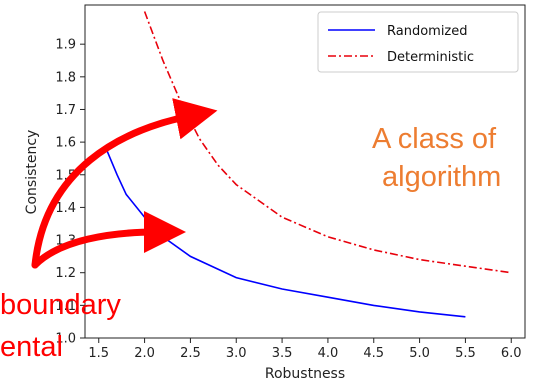 This screenshot has width=546, height=384. I want to click on legend-box, so click(418, 42).